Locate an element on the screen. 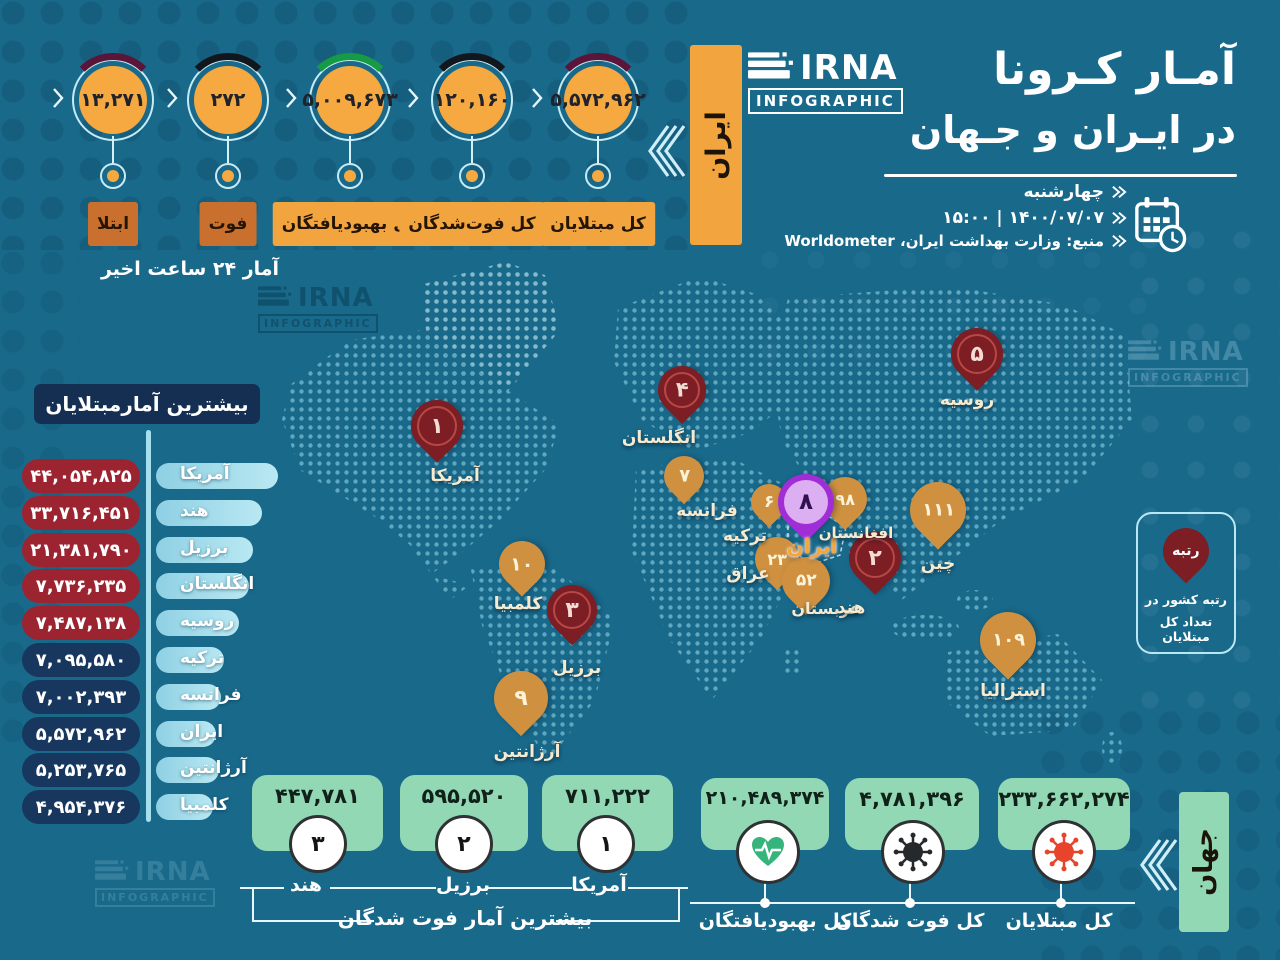 The image size is (1280, 960). map-pin-label-argentina: آرژانتین is located at coordinates (527, 752).